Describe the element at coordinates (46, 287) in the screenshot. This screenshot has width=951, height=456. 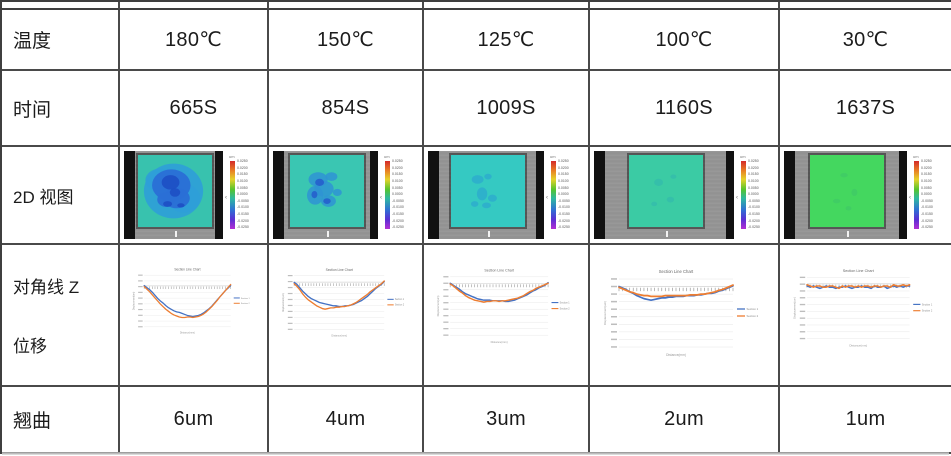
I see `diagonal-z-label-line1: 对角线 Z` at that location.